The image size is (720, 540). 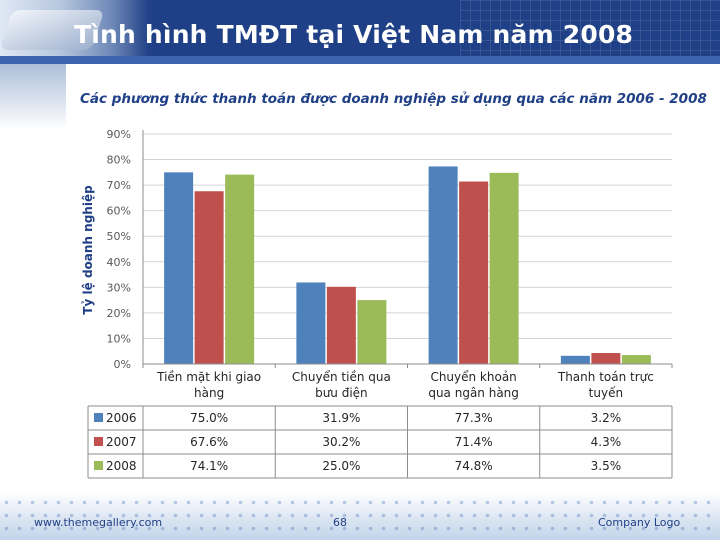 I want to click on y-tick-label: 20%, so click(x=119, y=313).